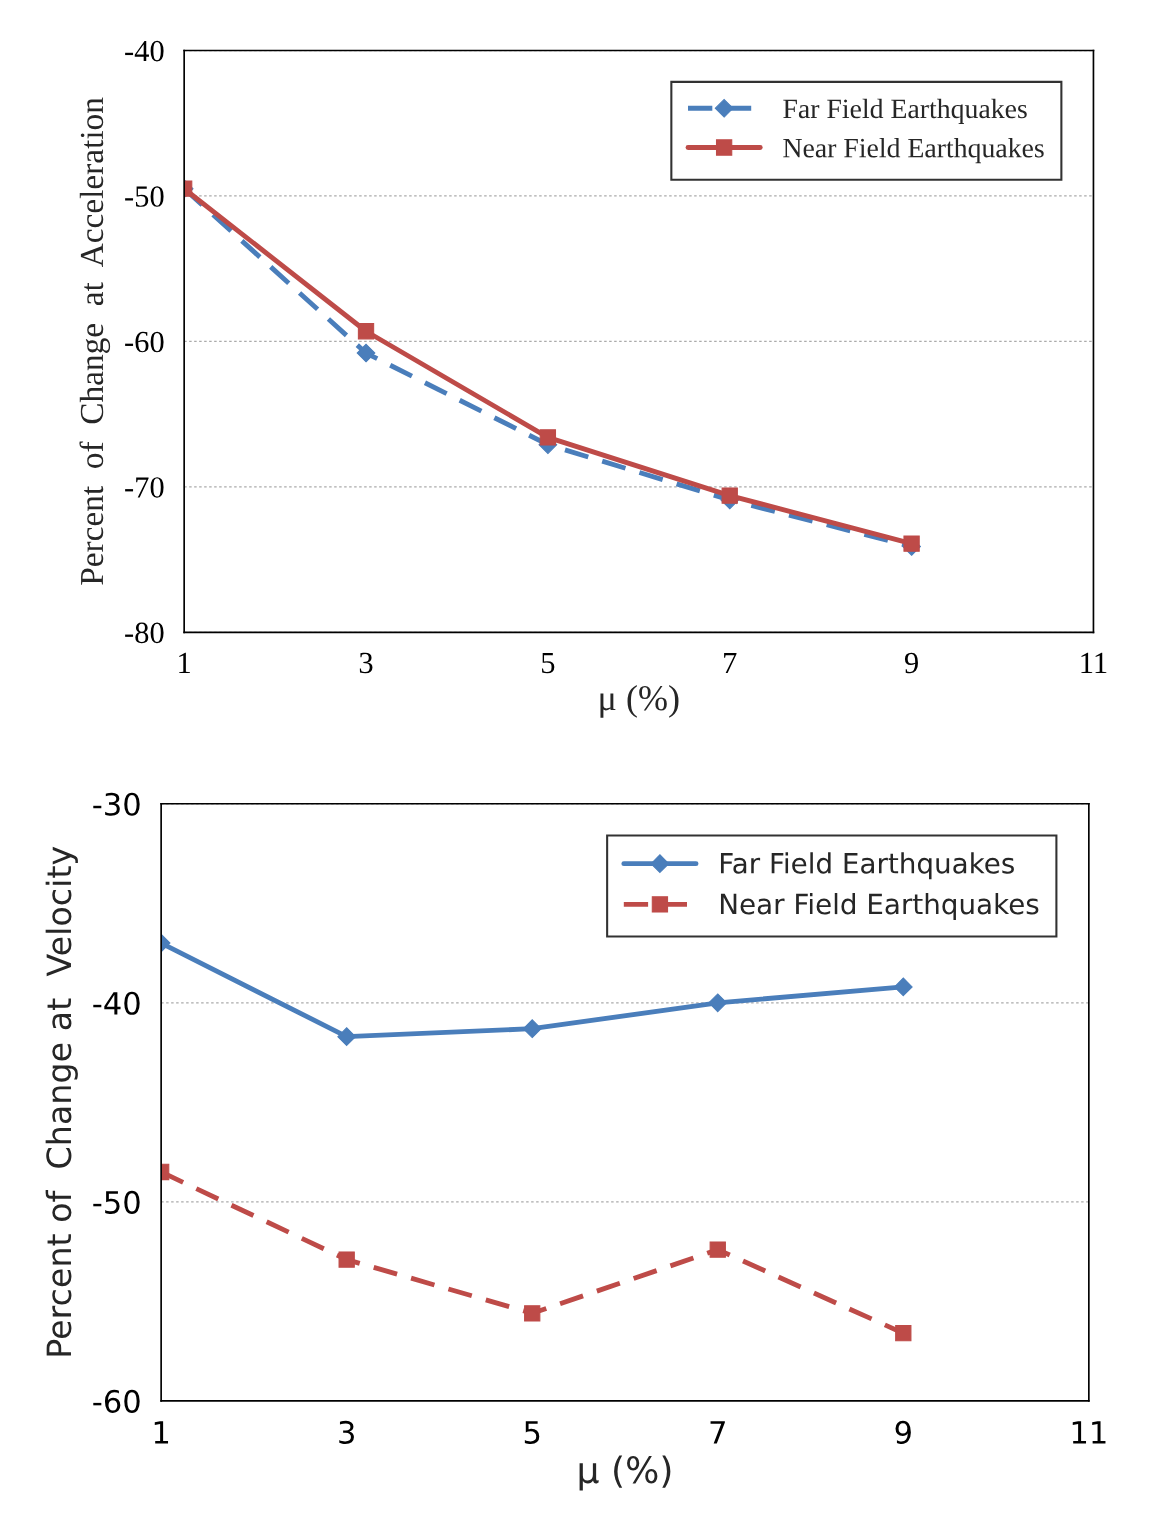 Image resolution: width=1151 pixels, height=1531 pixels. Describe the element at coordinates (95, 341) in the screenshot. I see `y-axis-title: Percent of Change at Acceleration` at that location.